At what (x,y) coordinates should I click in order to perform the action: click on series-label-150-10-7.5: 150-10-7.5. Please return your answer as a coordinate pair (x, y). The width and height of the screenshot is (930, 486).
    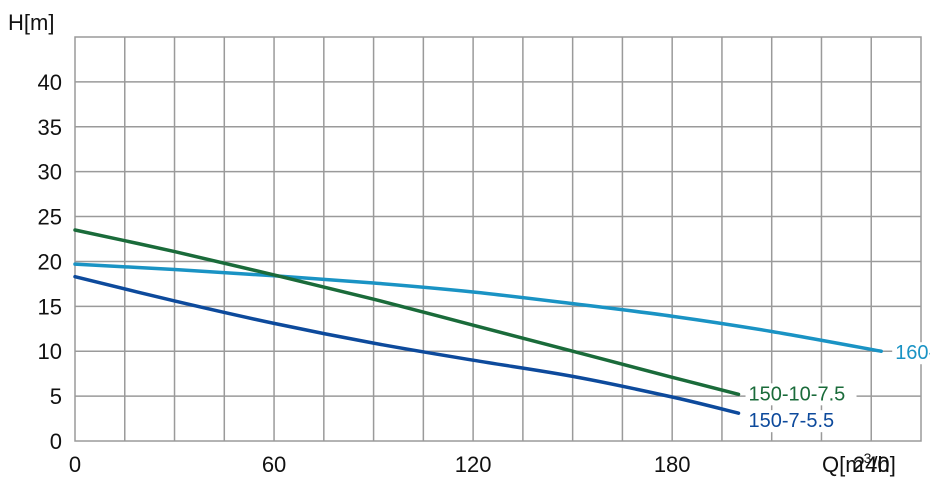
    Looking at the image, I should click on (797, 394).